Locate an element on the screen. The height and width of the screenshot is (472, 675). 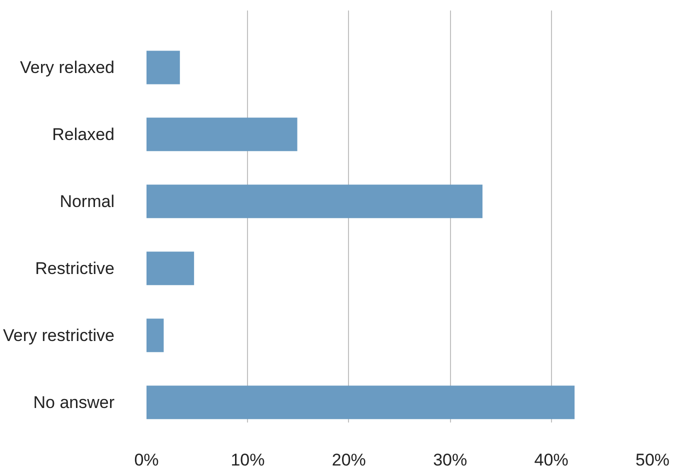
y-tick-label: Very relaxed is located at coordinates (67, 67).